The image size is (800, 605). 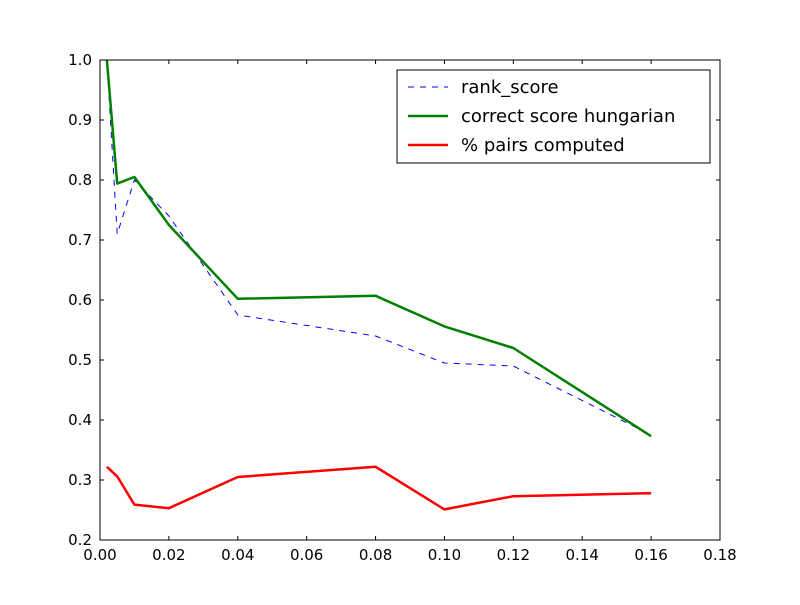 What do you see at coordinates (568, 116) in the screenshot?
I see `legend-label: correct score hungarian` at bounding box center [568, 116].